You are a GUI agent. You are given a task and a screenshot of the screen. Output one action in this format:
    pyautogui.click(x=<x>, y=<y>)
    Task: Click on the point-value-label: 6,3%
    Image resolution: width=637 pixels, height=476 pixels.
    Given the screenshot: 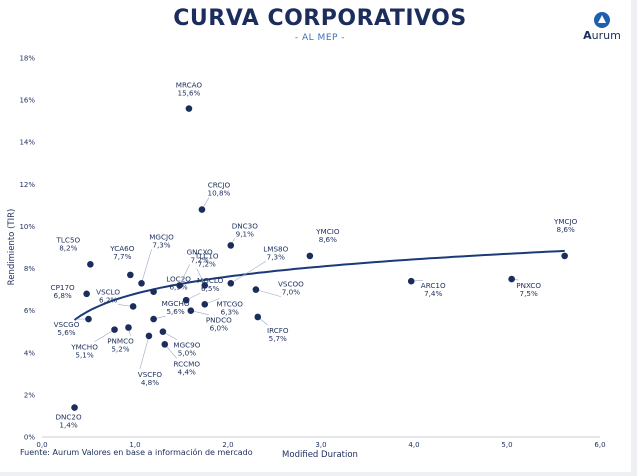 What is the action you would take?
    pyautogui.click(x=230, y=311)
    